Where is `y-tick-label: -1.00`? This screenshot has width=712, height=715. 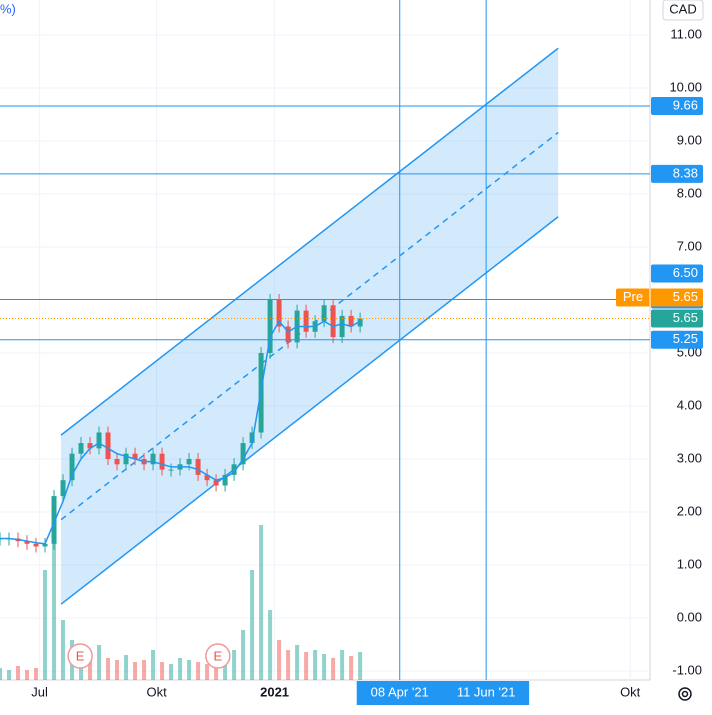
y-tick-label: -1.00 is located at coordinates (687, 669).